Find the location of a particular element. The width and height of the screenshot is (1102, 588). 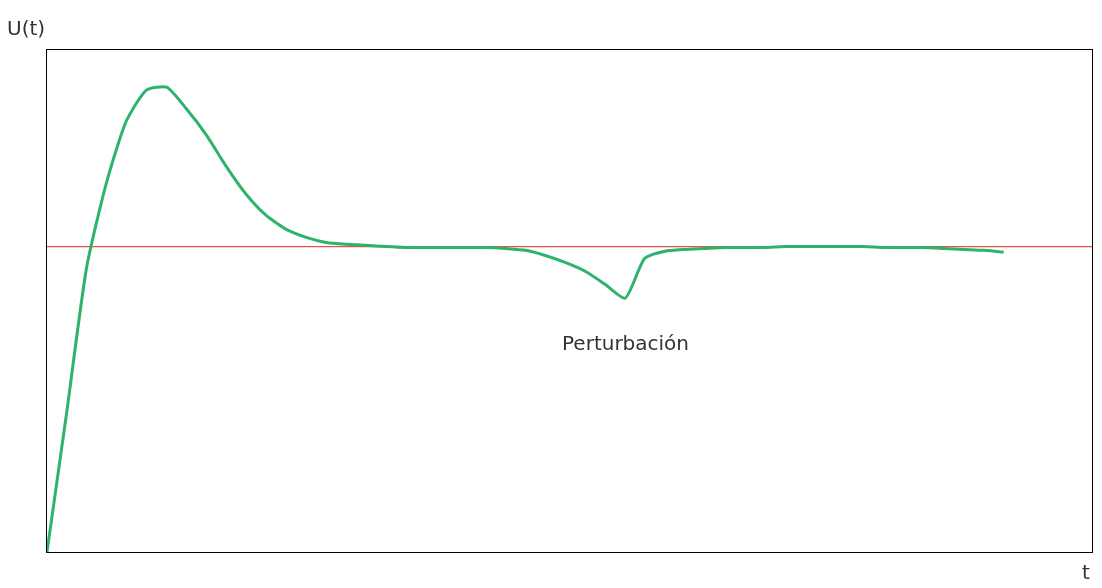

annotation: Perturbación is located at coordinates (626, 343).